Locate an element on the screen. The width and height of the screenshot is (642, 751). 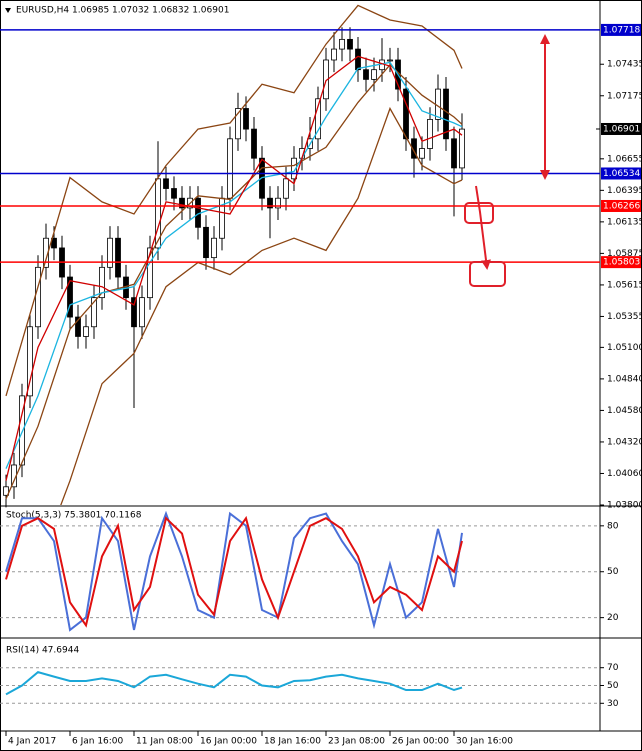
menu-arrow is located at coordinates (8, 10).